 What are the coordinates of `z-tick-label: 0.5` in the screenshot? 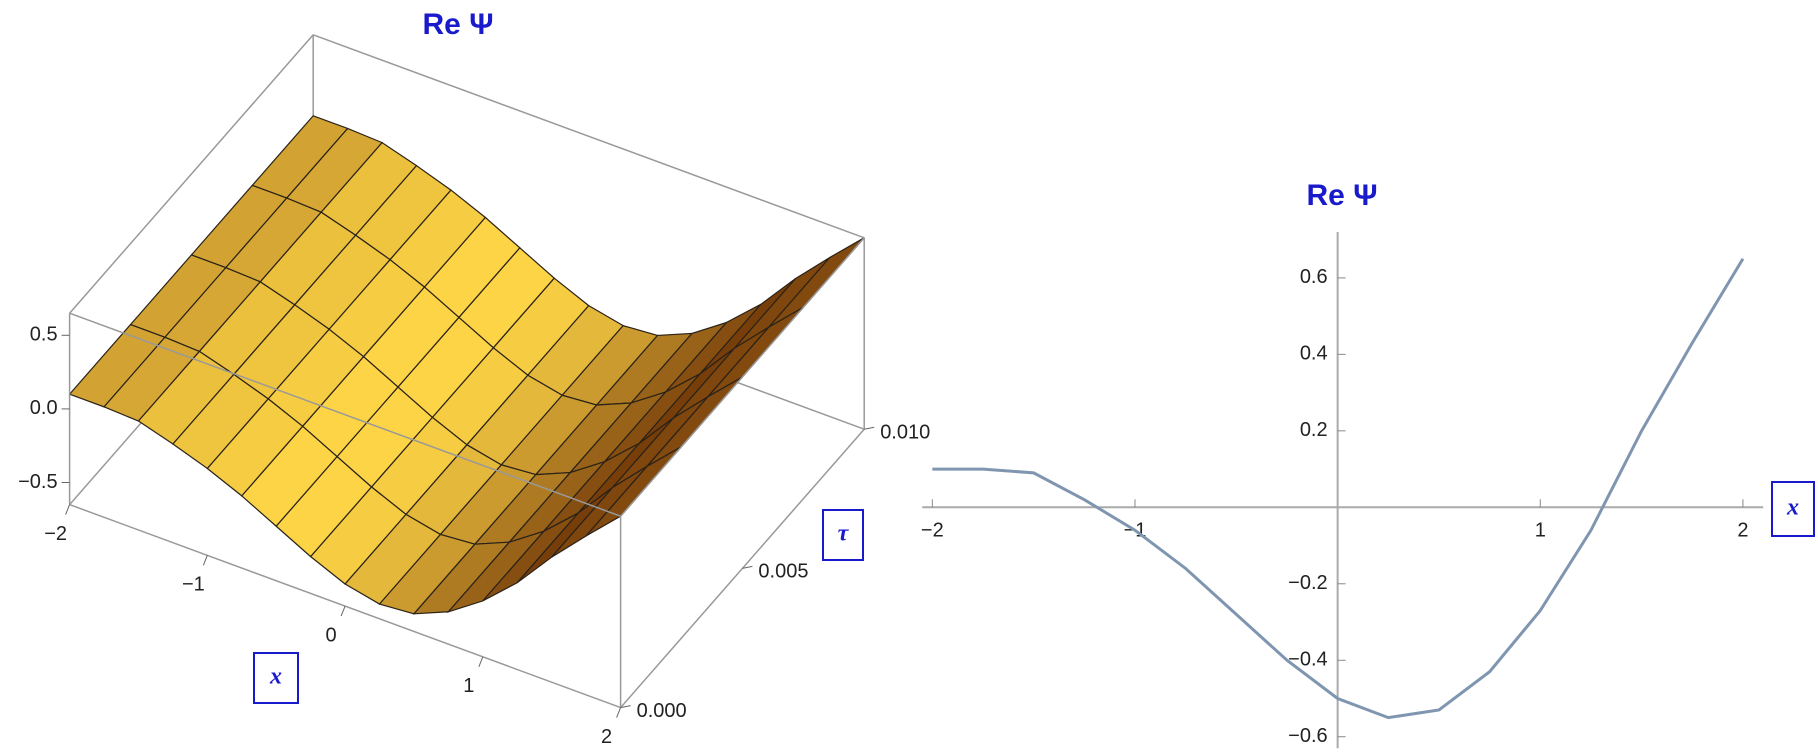 It's located at (44, 335).